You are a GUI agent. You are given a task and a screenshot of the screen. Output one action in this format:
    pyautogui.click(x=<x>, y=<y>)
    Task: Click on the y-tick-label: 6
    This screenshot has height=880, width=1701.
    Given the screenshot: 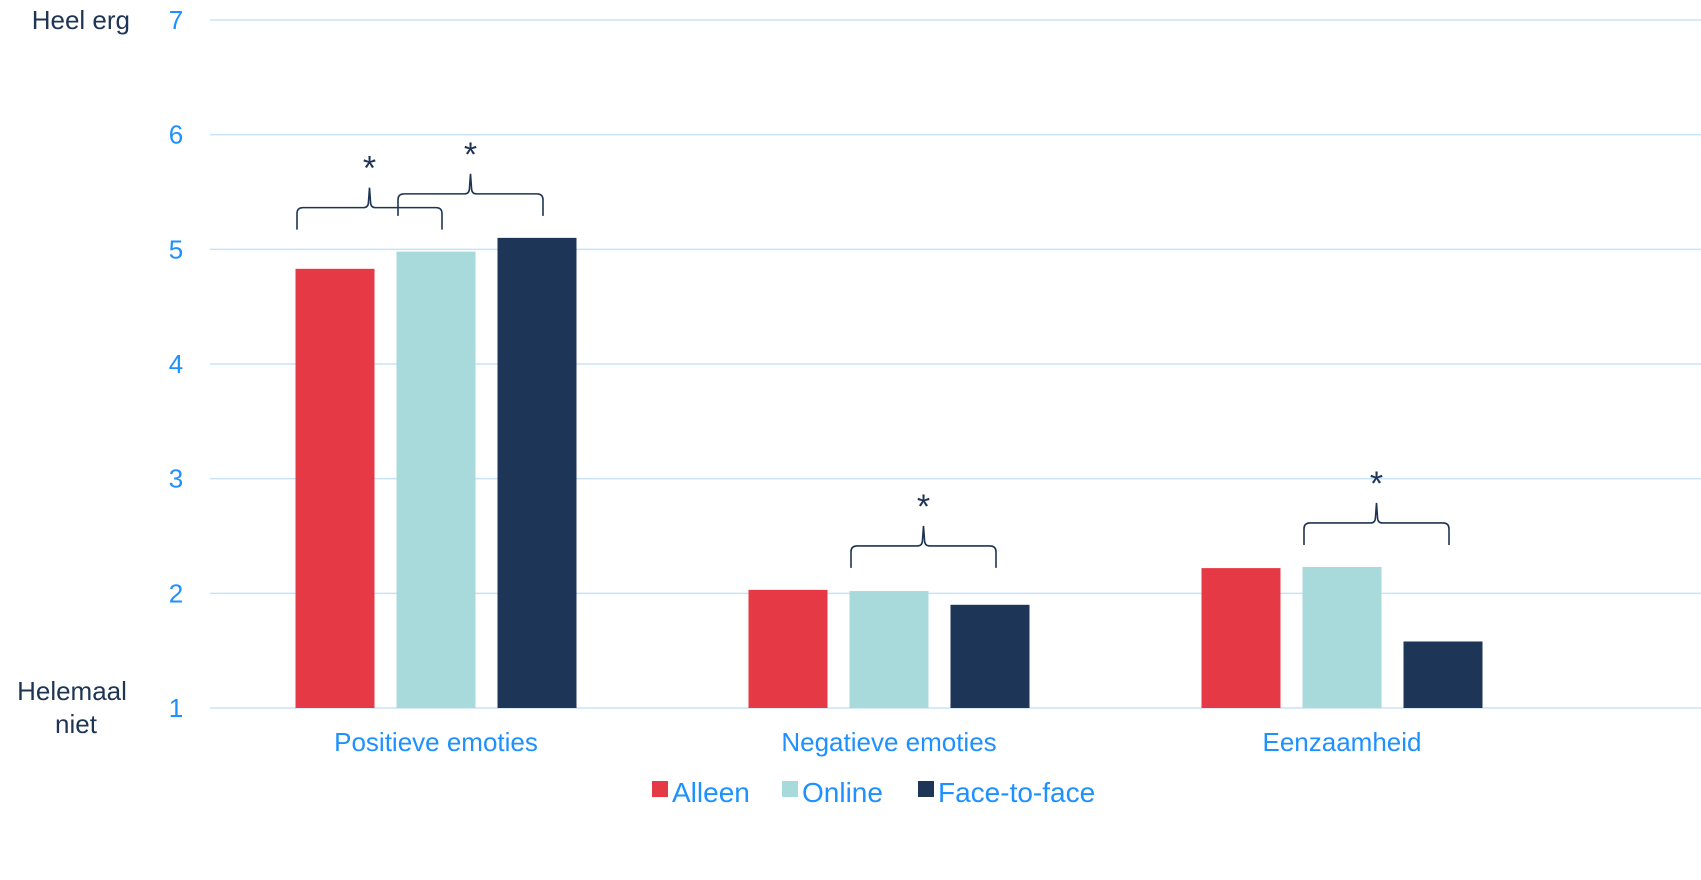 What is the action you would take?
    pyautogui.click(x=176, y=135)
    